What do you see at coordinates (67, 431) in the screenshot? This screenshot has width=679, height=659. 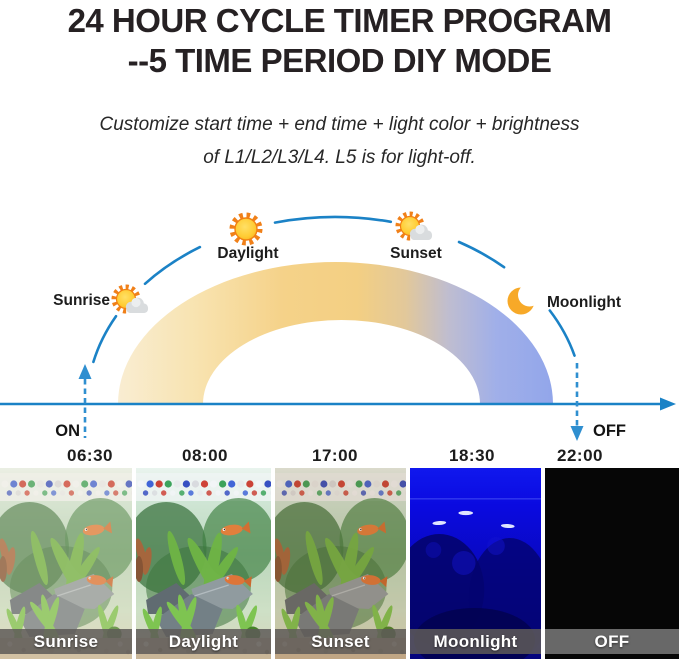 I see `on-label: ON` at bounding box center [67, 431].